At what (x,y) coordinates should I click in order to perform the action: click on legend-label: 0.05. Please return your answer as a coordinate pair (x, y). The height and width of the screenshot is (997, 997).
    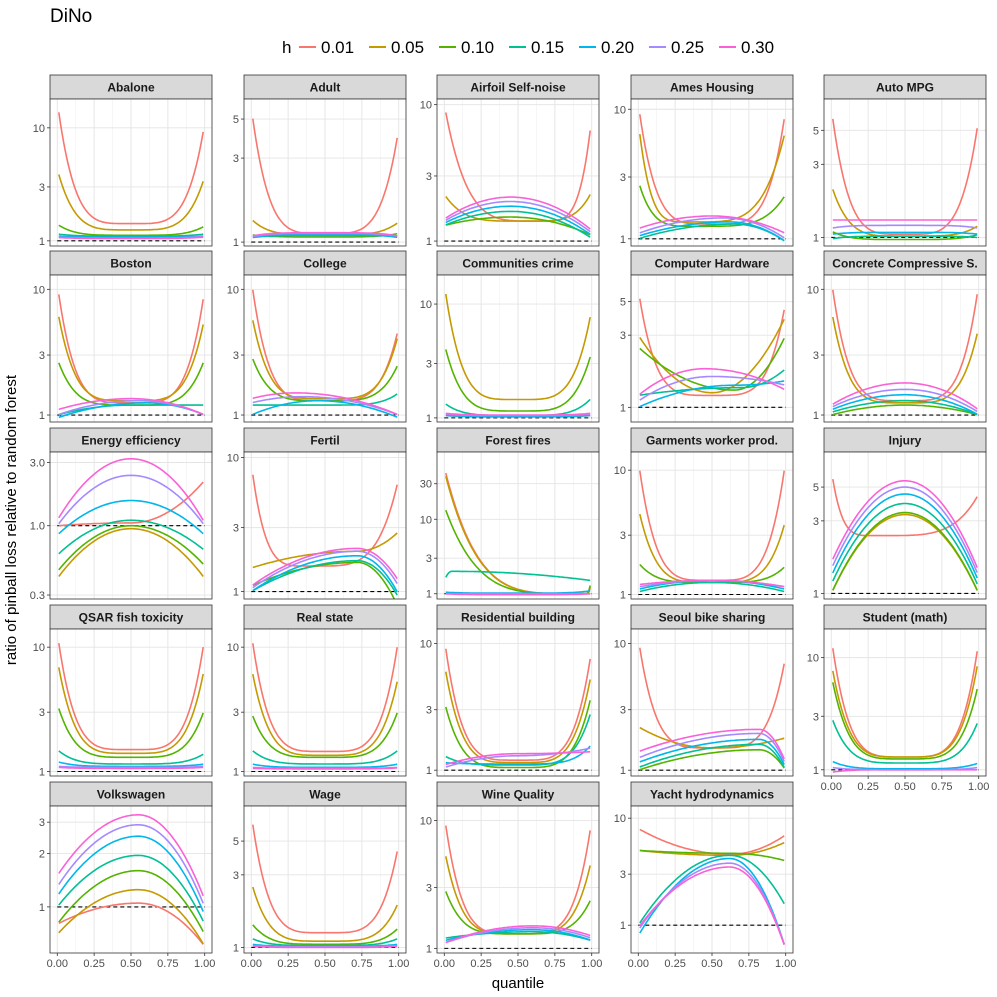
    Looking at the image, I should click on (407, 47).